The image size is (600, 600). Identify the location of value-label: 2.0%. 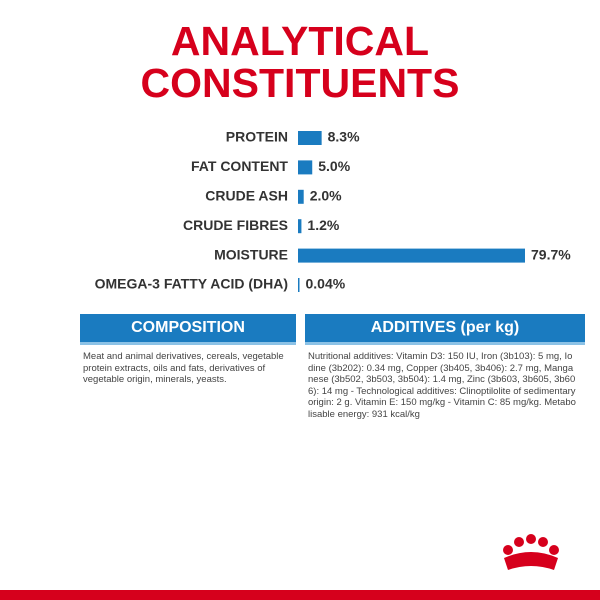
(326, 196).